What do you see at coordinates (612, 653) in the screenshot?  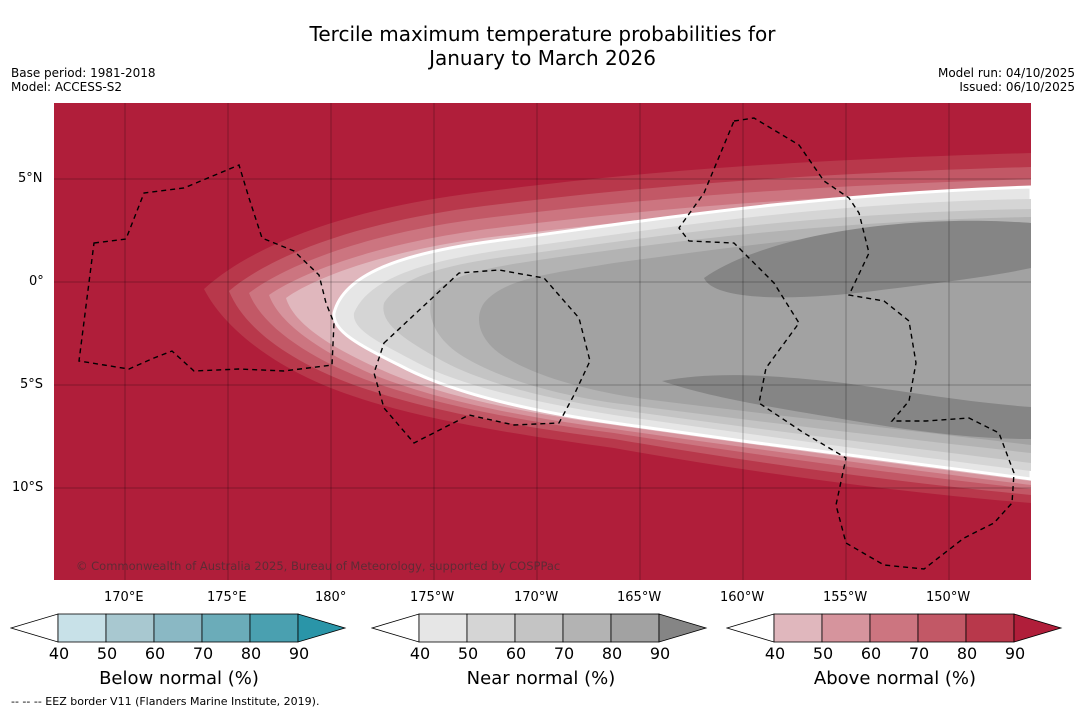 I see `cb-near-tick-80: 80` at bounding box center [612, 653].